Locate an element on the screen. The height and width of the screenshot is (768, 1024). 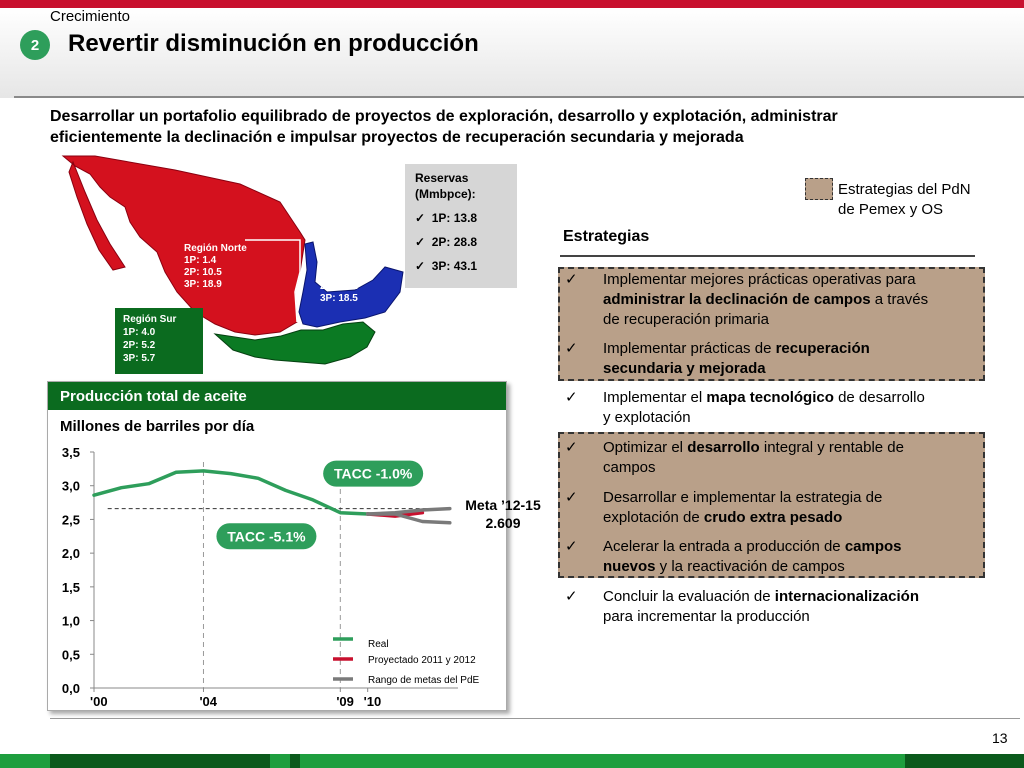
legend-label: Estrategias del PdN de Pemex y OS is located at coordinates (904, 199).